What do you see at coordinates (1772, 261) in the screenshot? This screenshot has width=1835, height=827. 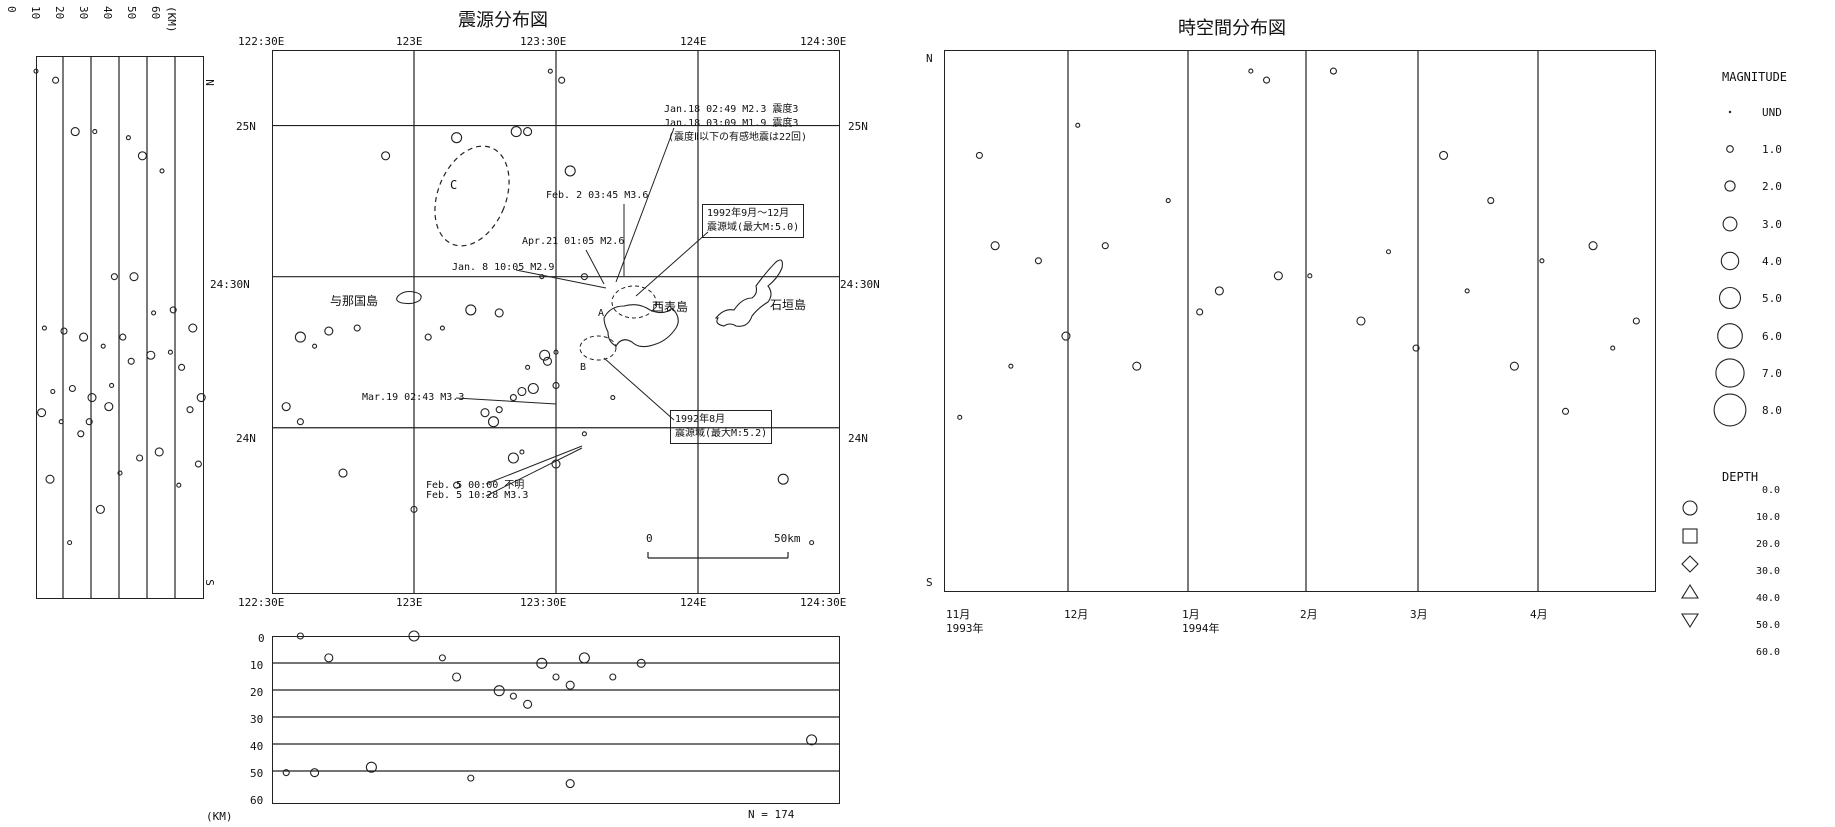 I see `legend-mag-4: 4.0` at bounding box center [1772, 261].